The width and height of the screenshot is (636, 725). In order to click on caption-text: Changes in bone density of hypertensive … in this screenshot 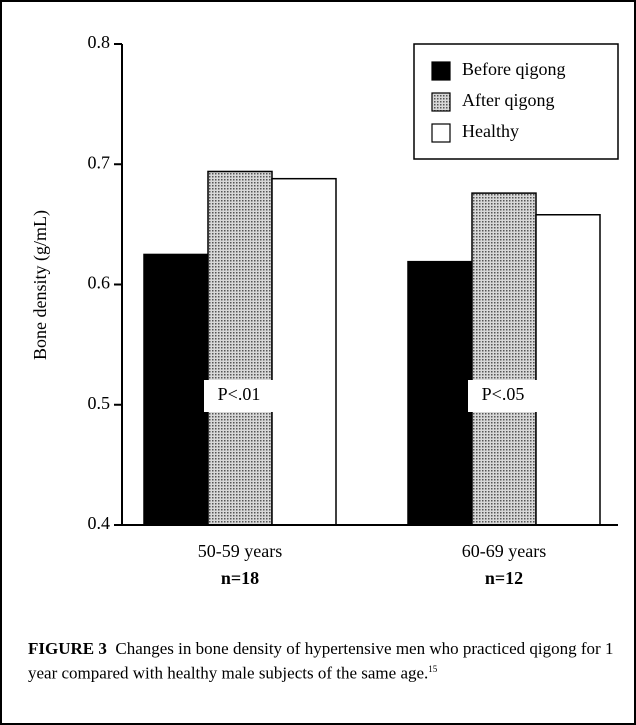, I will do `click(321, 661)`.